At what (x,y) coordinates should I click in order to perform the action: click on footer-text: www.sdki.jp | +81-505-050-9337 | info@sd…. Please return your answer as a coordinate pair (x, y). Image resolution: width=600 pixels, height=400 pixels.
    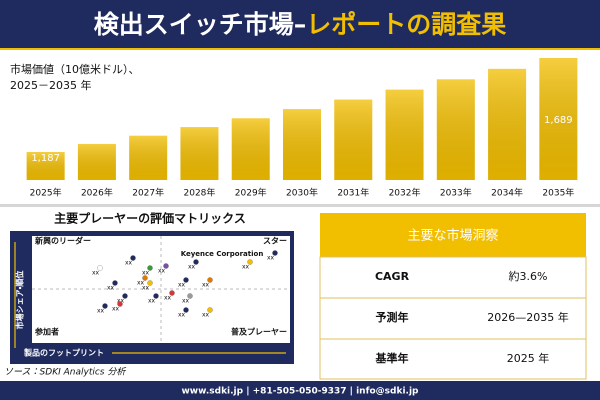
    Looking at the image, I should click on (300, 392).